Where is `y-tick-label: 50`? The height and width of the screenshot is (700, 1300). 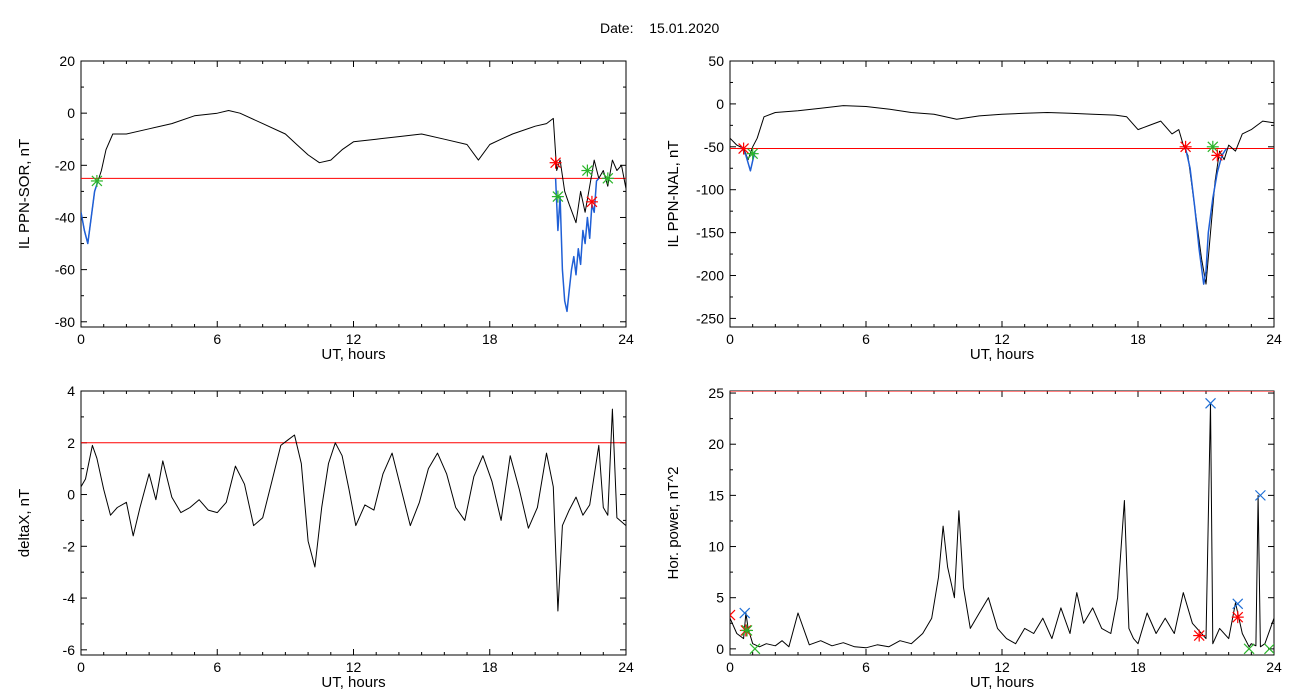 y-tick-label: 50 is located at coordinates (716, 61).